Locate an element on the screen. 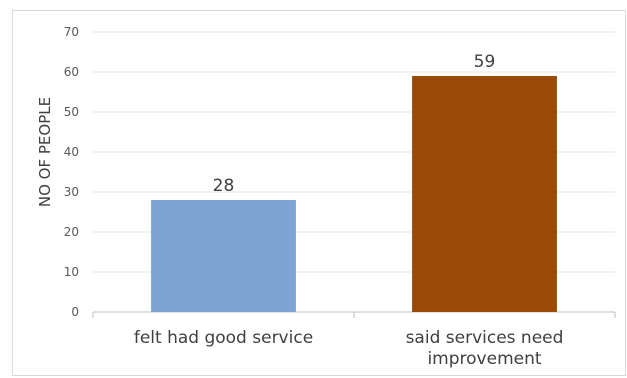 This screenshot has height=378, width=627. data-label: 28 is located at coordinates (224, 186).